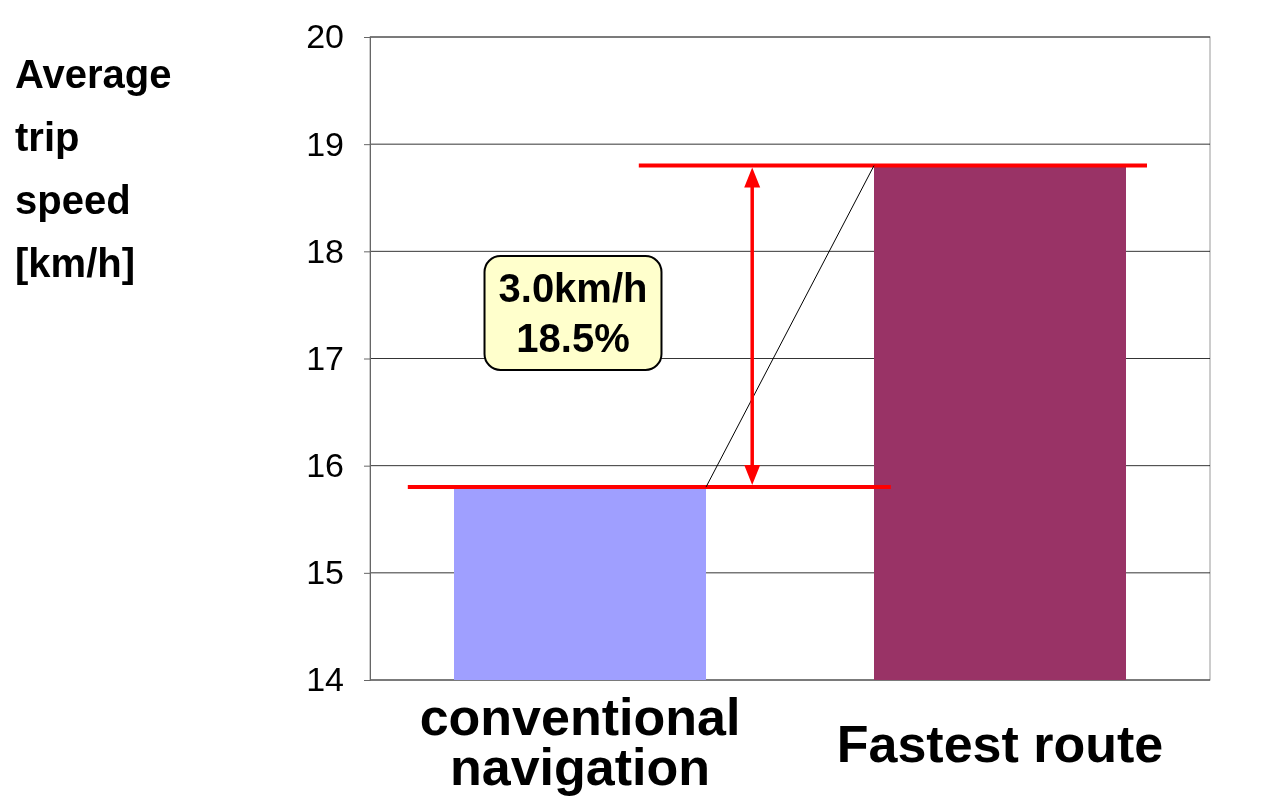 The height and width of the screenshot is (800, 1278). I want to click on y-tick-label: 15, so click(325, 572).